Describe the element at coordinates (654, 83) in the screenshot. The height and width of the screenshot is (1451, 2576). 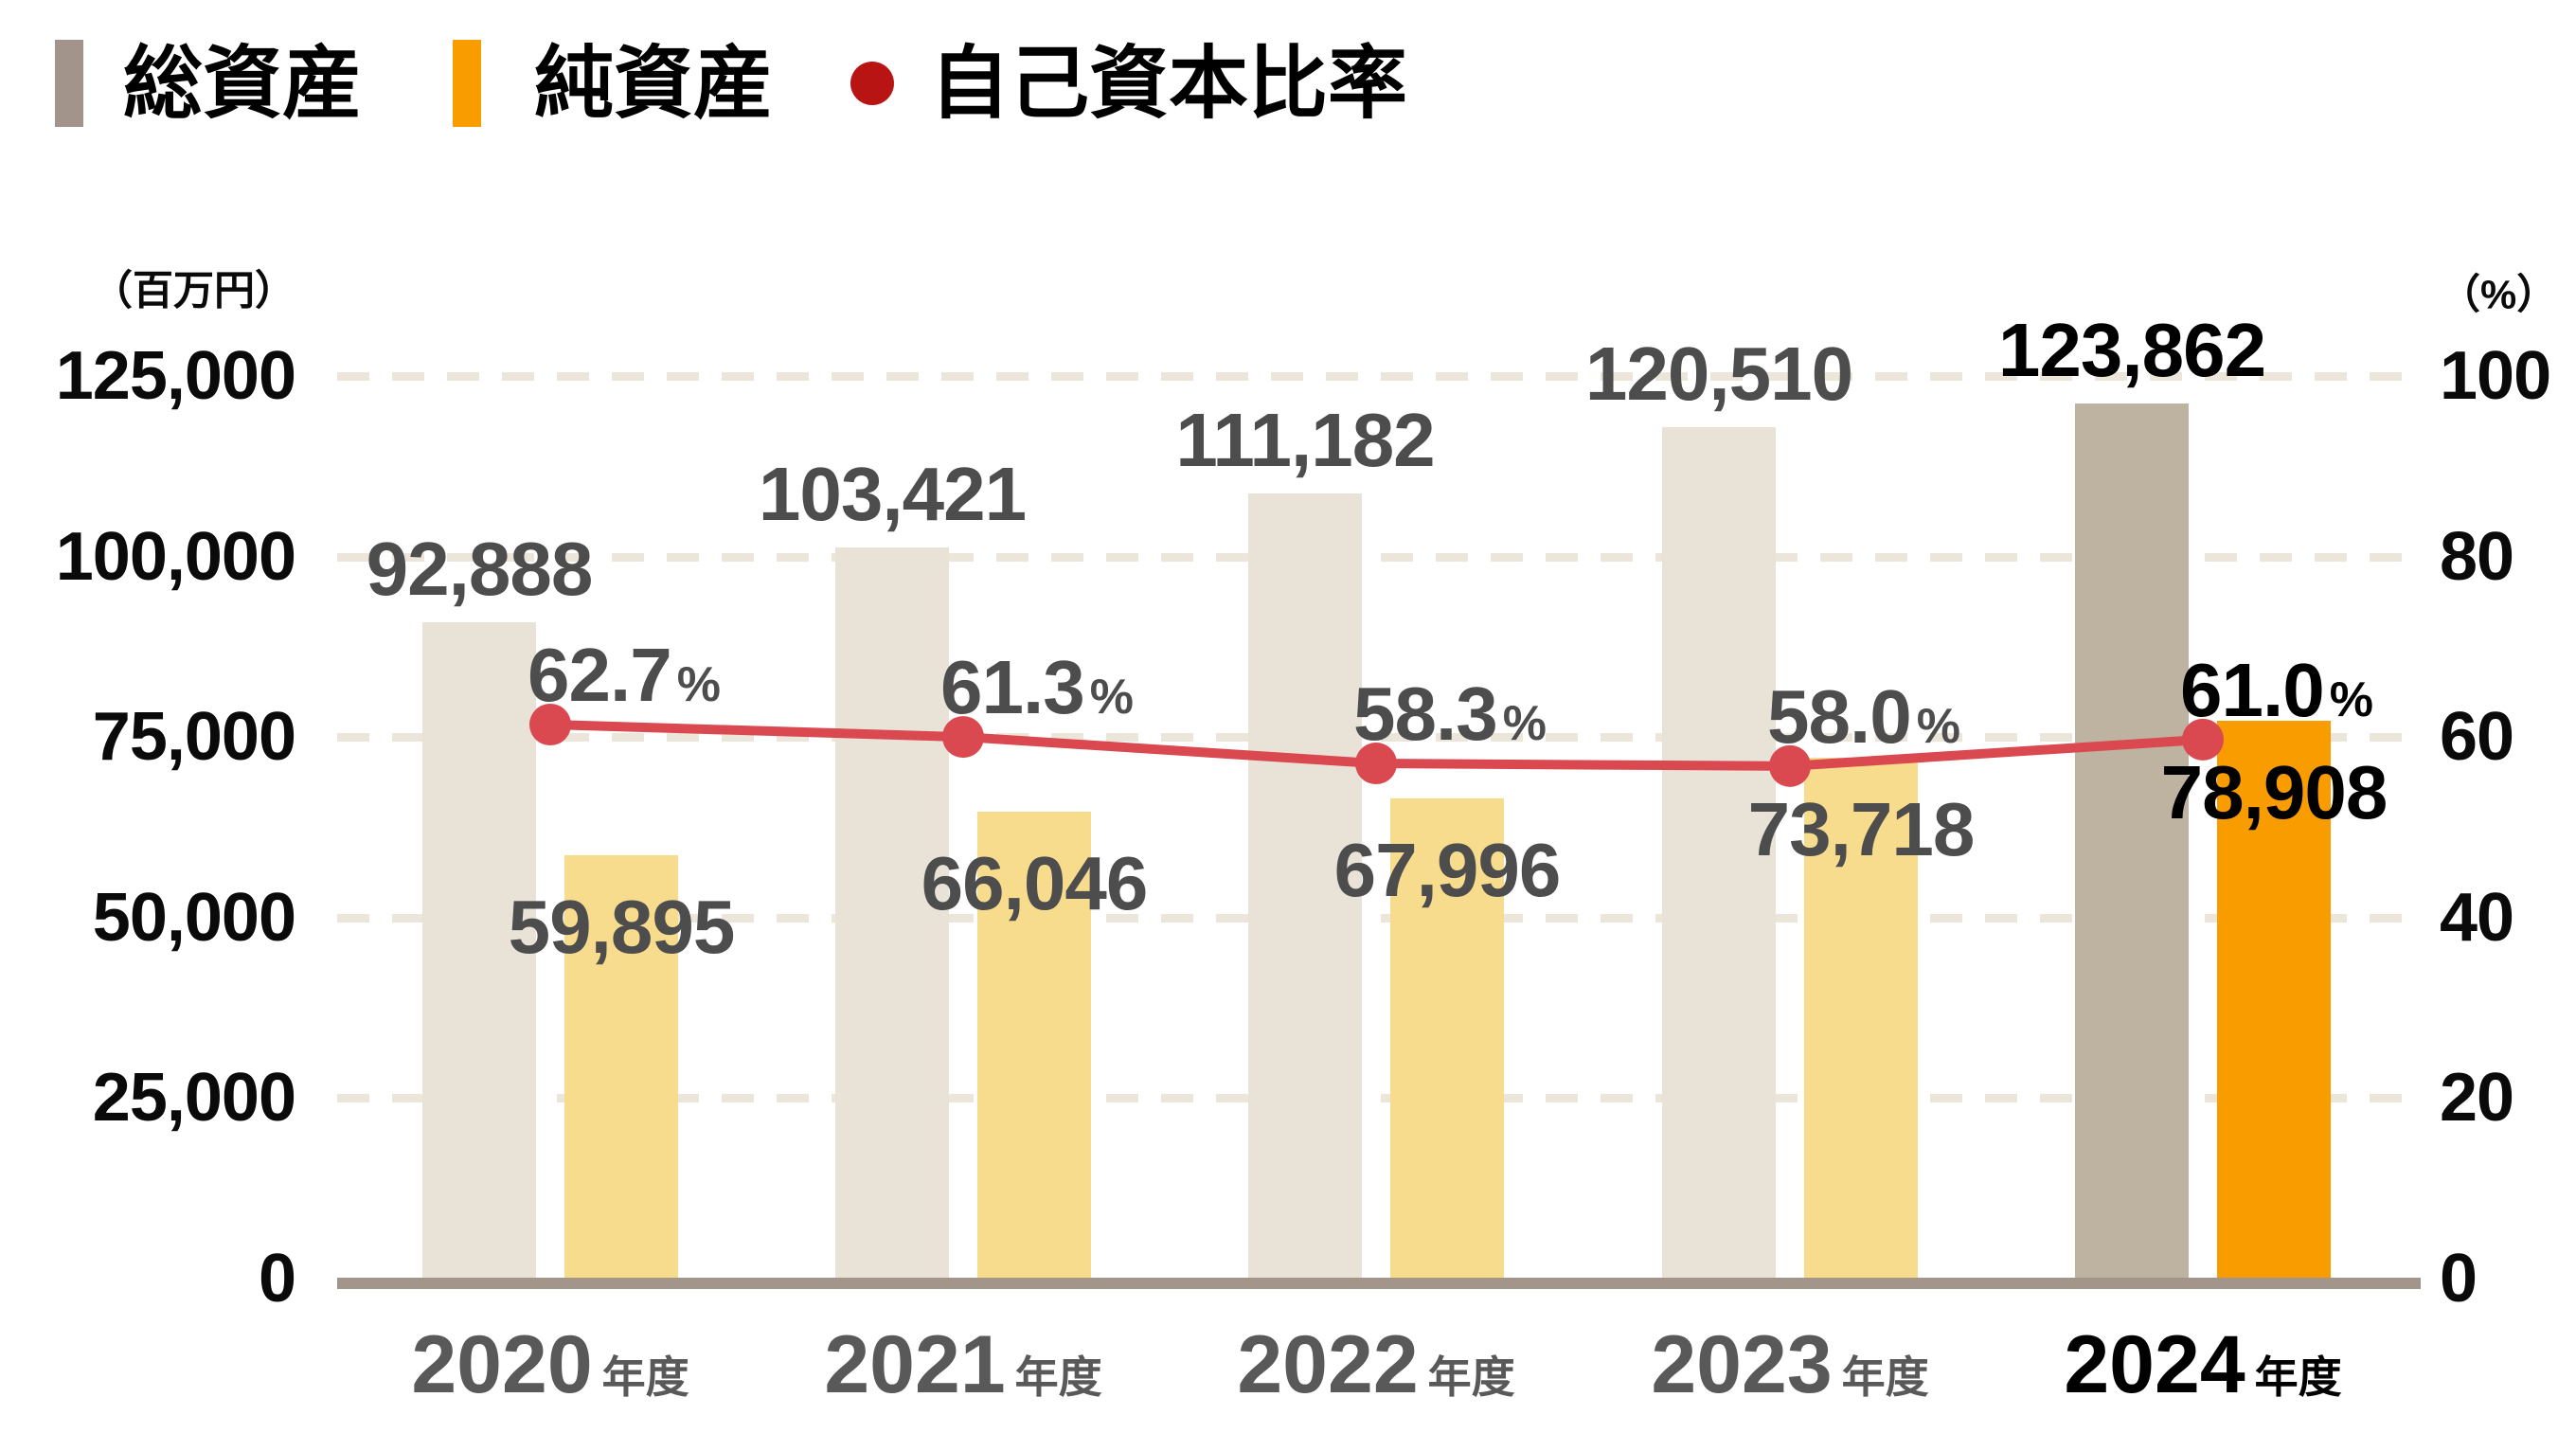
I see `legend-label-net-assets: 純資産` at that location.